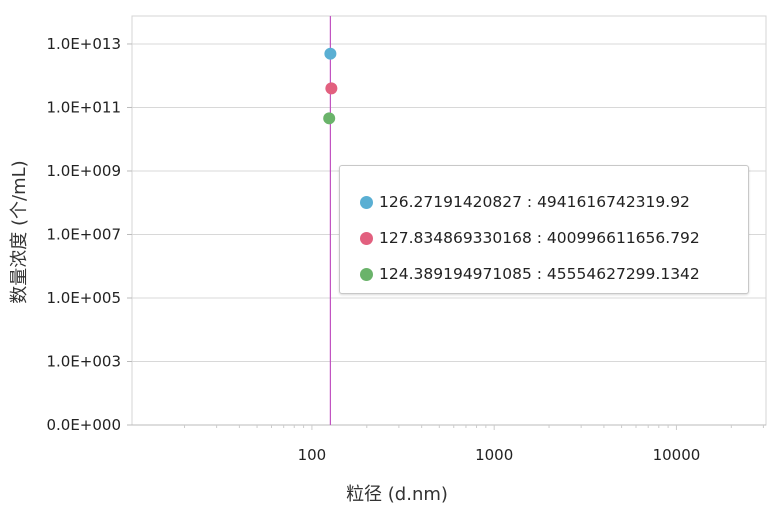 This screenshot has width=780, height=511. What do you see at coordinates (83, 107) in the screenshot?
I see `y-tick-label: 1.0E+011` at bounding box center [83, 107].